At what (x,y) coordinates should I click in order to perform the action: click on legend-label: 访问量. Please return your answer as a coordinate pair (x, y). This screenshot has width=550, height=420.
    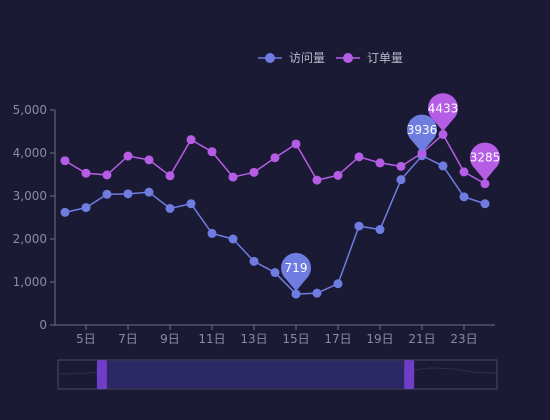
    Looking at the image, I should click on (307, 58).